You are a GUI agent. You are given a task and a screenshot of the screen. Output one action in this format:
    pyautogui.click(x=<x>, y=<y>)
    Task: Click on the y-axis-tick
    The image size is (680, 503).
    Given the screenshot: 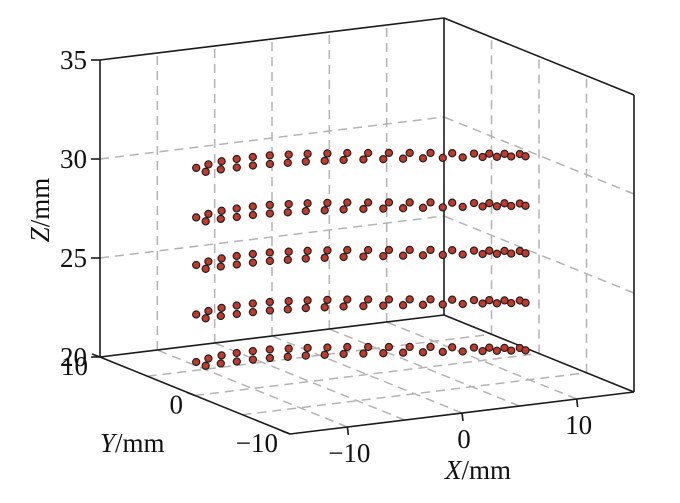 What is the action you would take?
    pyautogui.click(x=286, y=432)
    